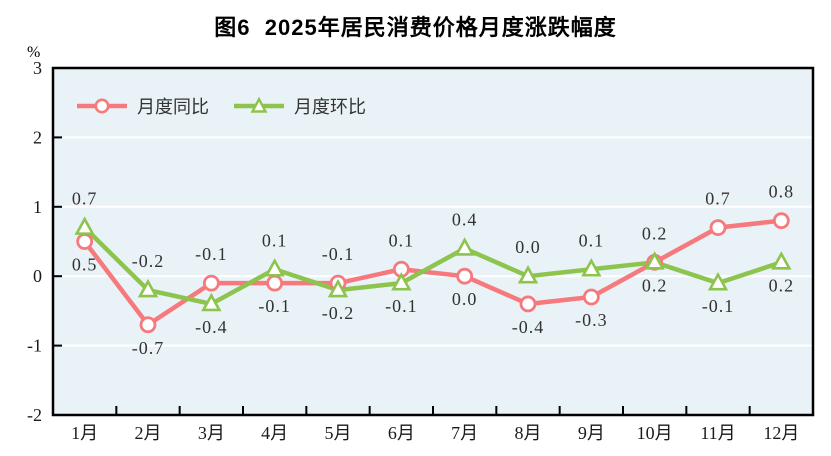 This screenshot has height=456, width=831. Describe the element at coordinates (655, 433) in the screenshot. I see `x-tick-label: 10月` at that location.